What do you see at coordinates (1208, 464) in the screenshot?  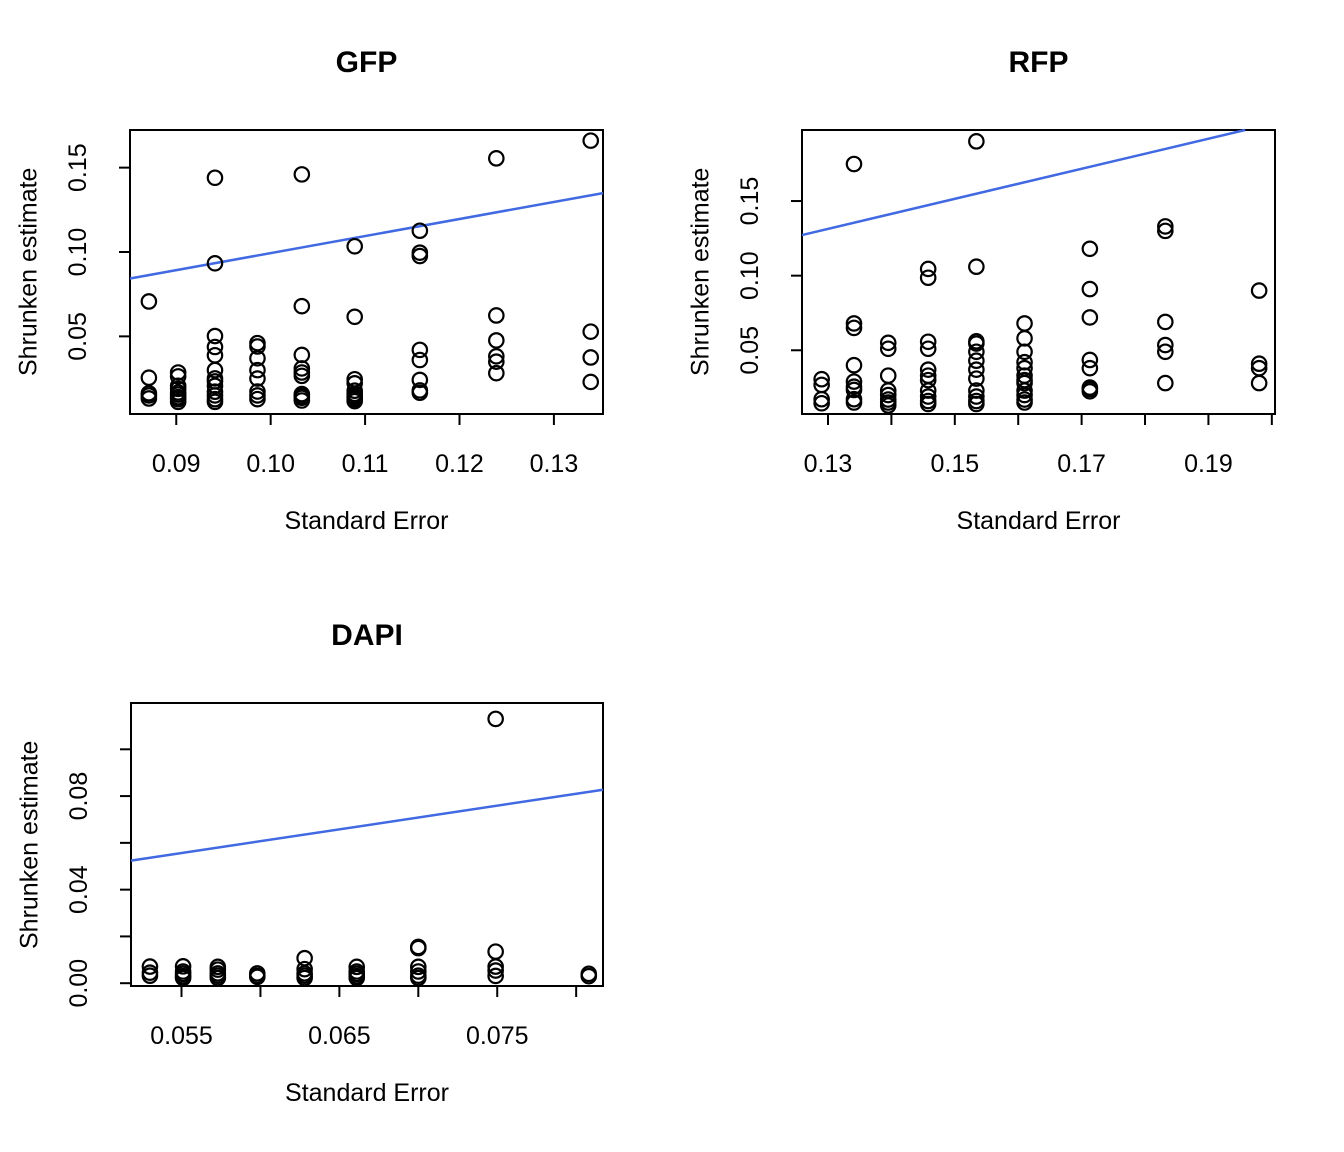 I see `x-axis-tick-label: 0.19` at bounding box center [1208, 464].